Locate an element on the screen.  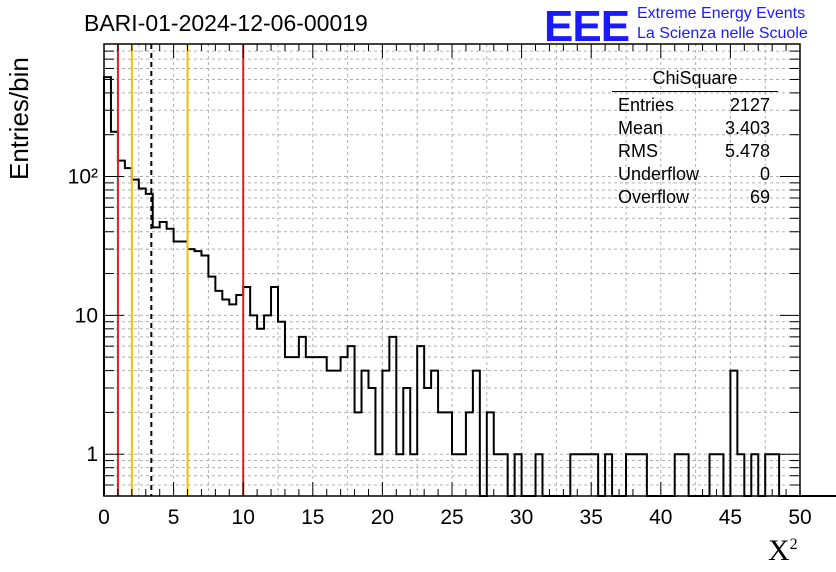
eee-logo: EEE is located at coordinates (587, 26).